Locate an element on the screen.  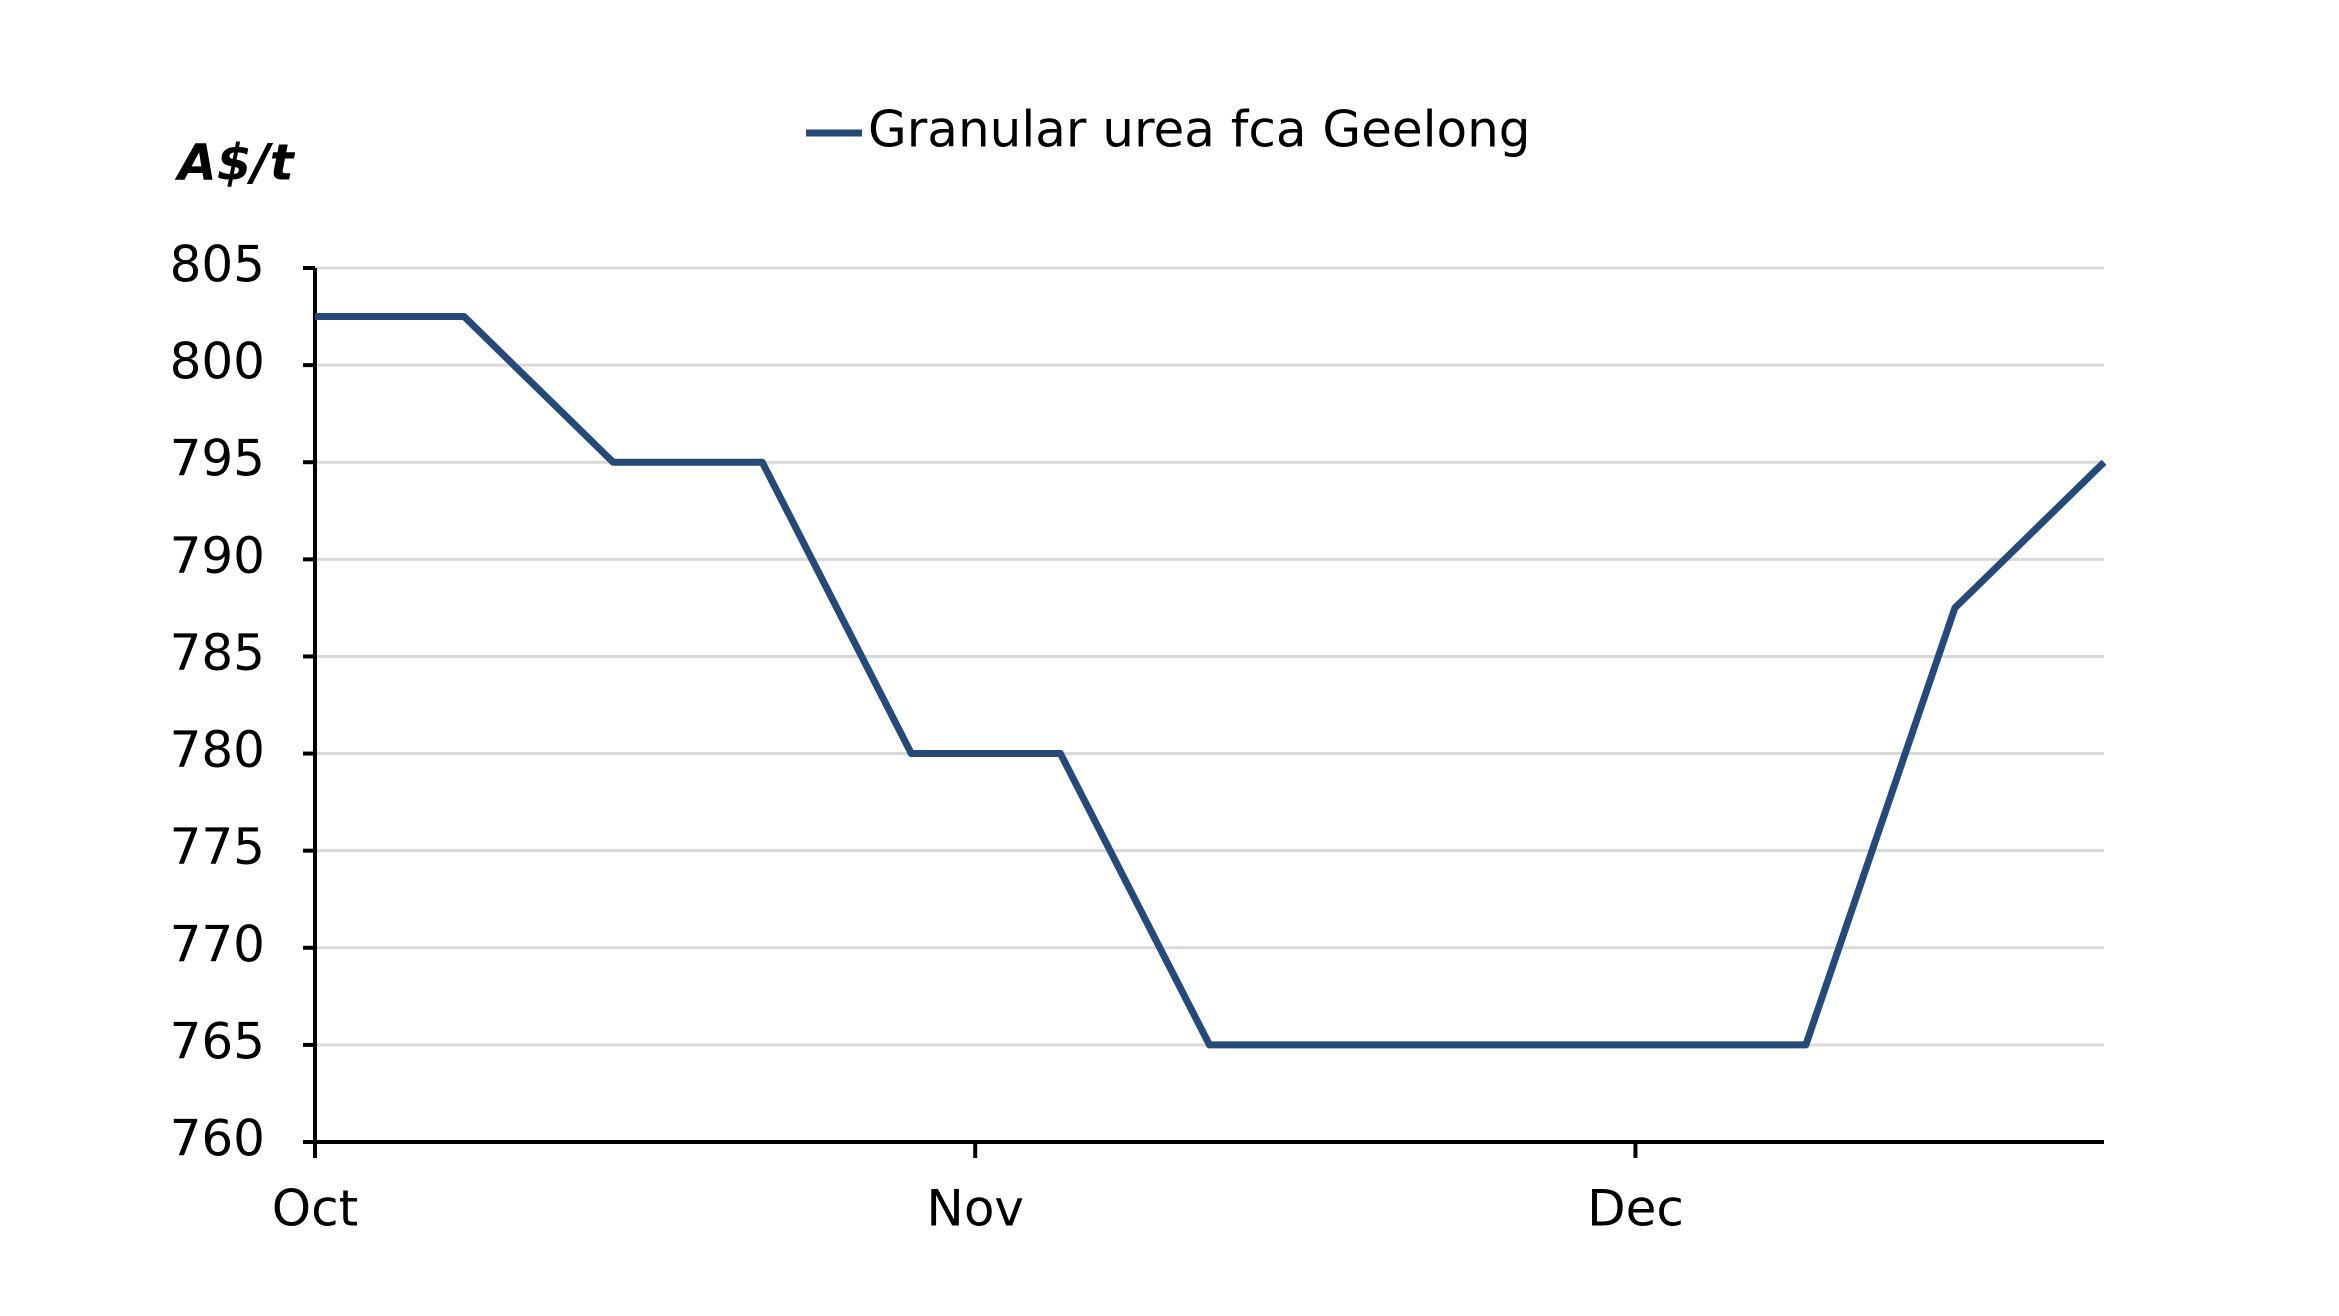
y-tick-label: 770 is located at coordinates (217, 944).